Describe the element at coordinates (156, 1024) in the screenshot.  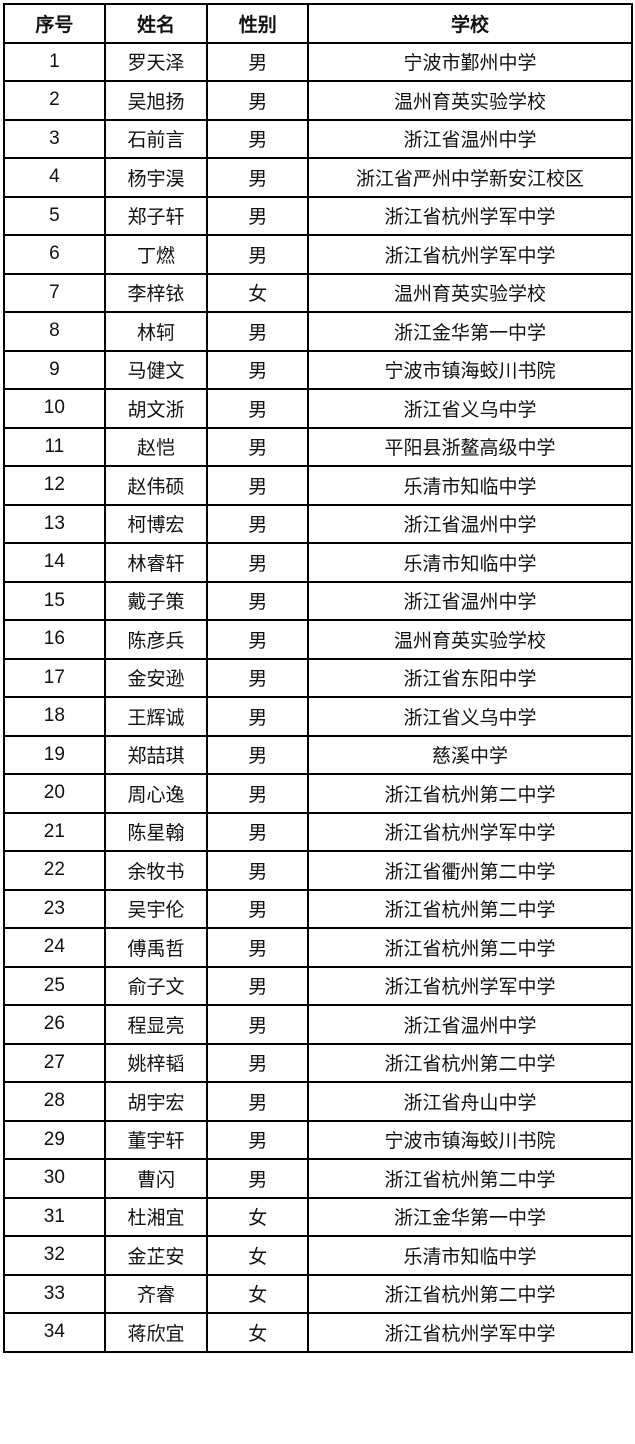
I see `cell-name: 程显亮` at that location.